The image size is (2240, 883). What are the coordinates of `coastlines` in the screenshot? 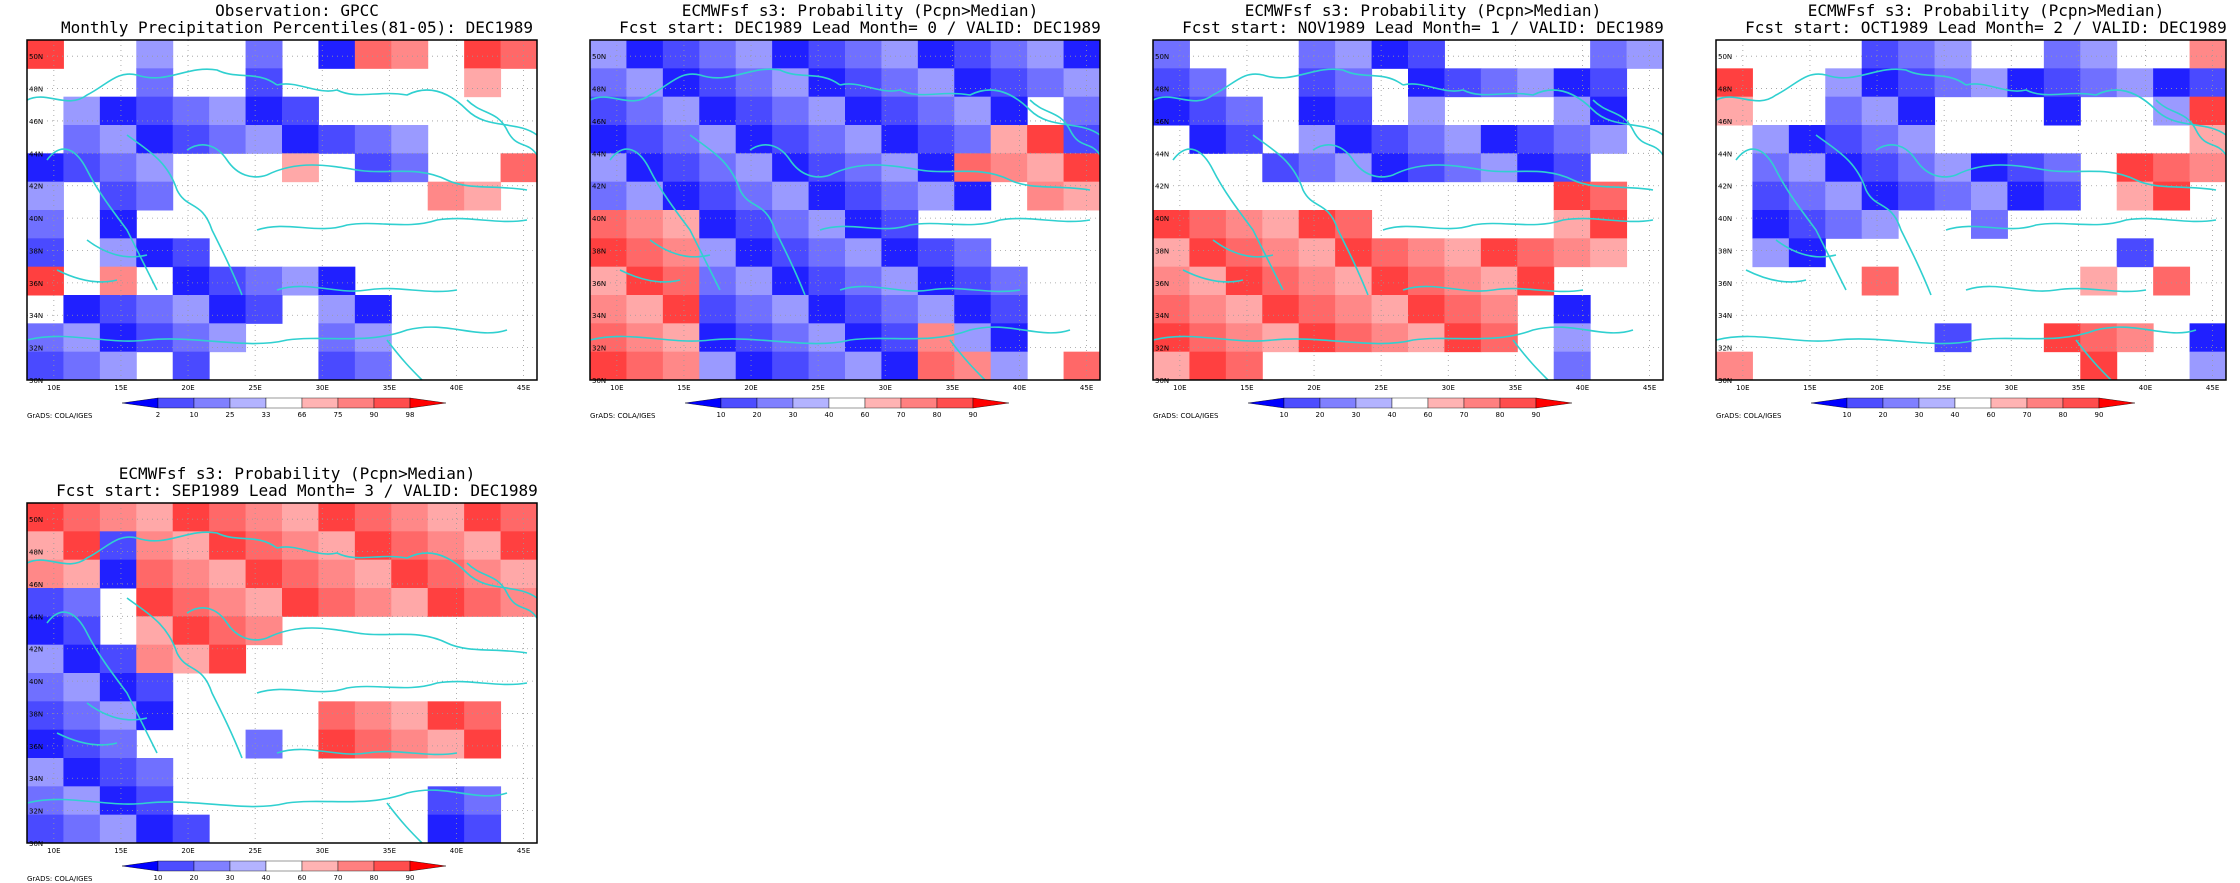 It's located at (282, 224).